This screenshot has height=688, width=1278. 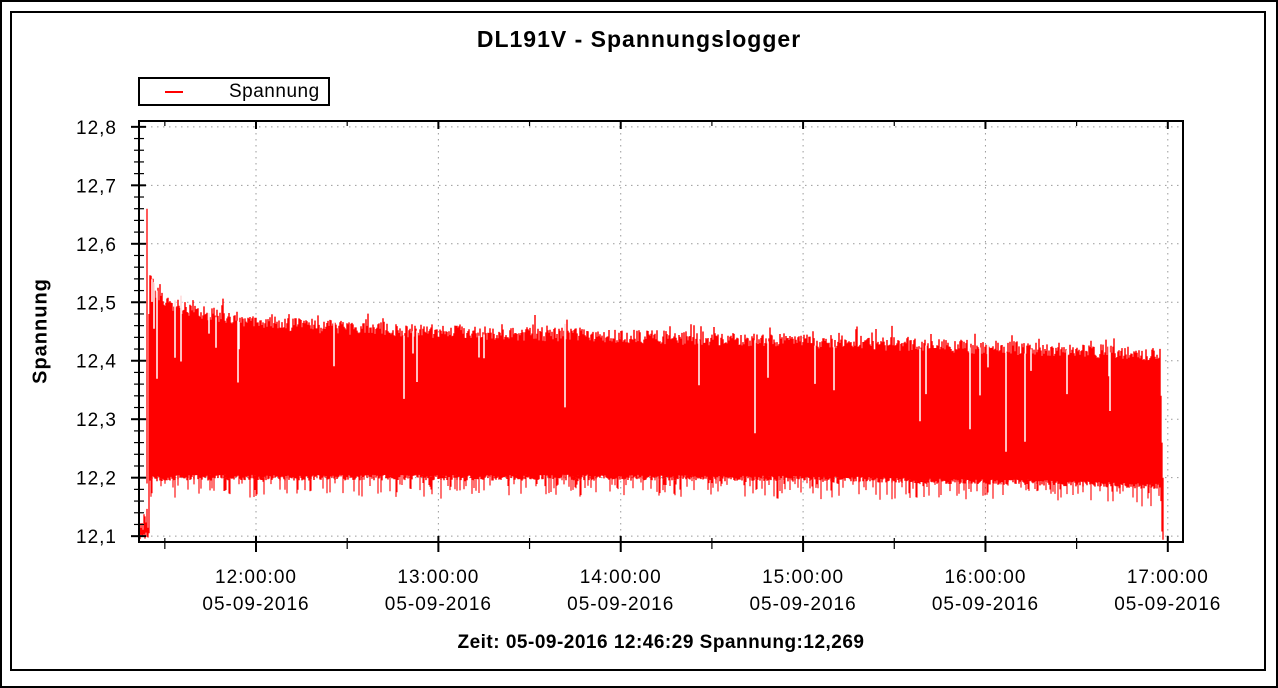 What do you see at coordinates (274, 91) in the screenshot?
I see `legend-series-label: Spannung` at bounding box center [274, 91].